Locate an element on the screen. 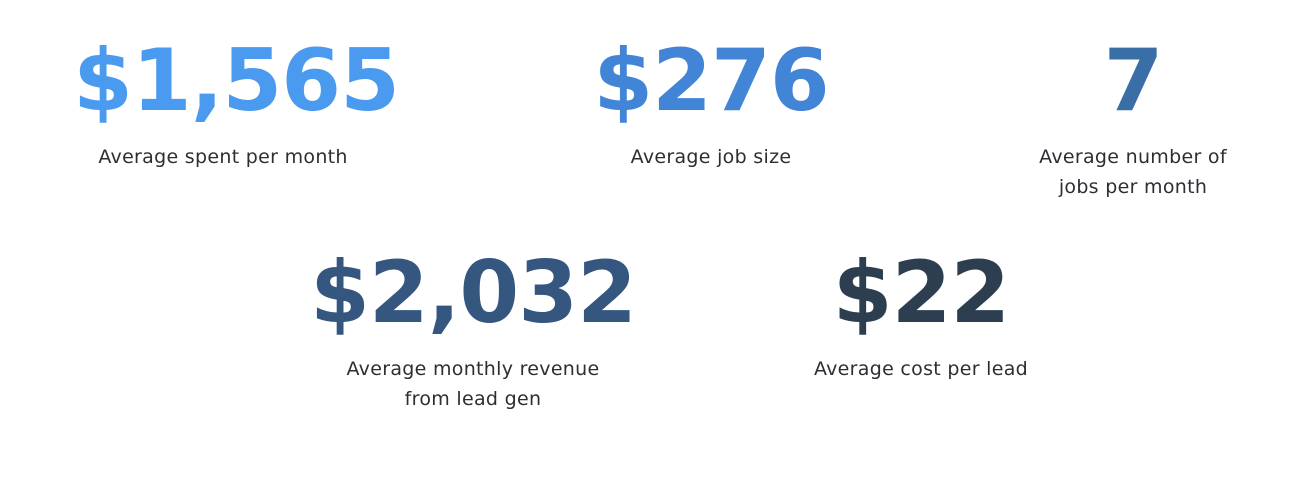 Image resolution: width=1300 pixels, height=480 pixels. stat-label: Average number of jobs per month is located at coordinates (1133, 172).